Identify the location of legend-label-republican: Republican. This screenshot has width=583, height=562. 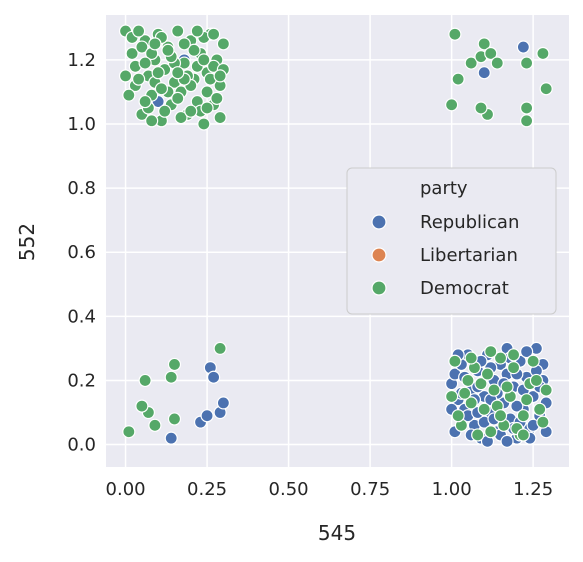
(469, 222).